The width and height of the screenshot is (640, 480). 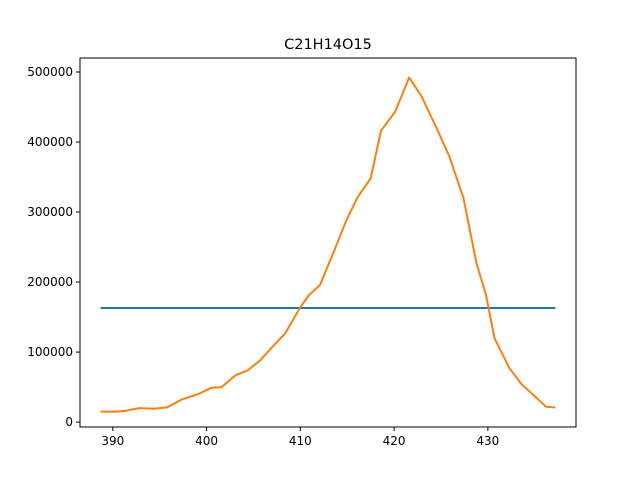 I want to click on chart-title: C21H14O15, so click(x=328, y=45).